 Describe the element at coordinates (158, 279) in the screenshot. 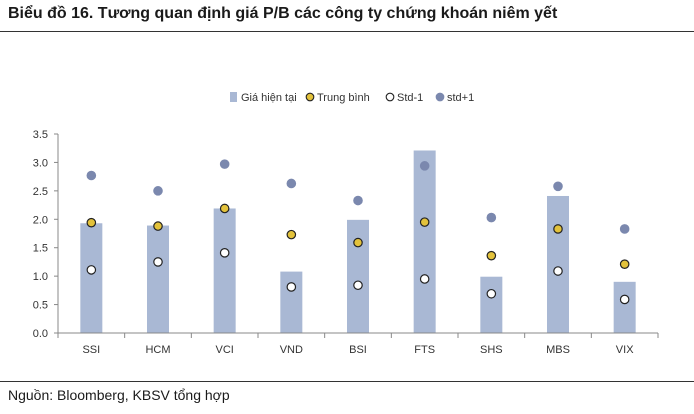

I see `bar-hcm` at that location.